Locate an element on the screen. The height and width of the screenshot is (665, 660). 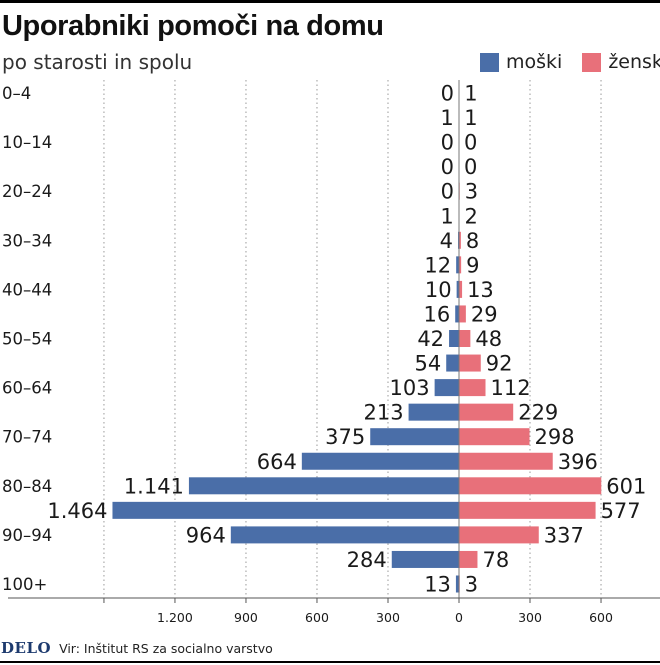
label-female-4: 3 is located at coordinates (471, 192).